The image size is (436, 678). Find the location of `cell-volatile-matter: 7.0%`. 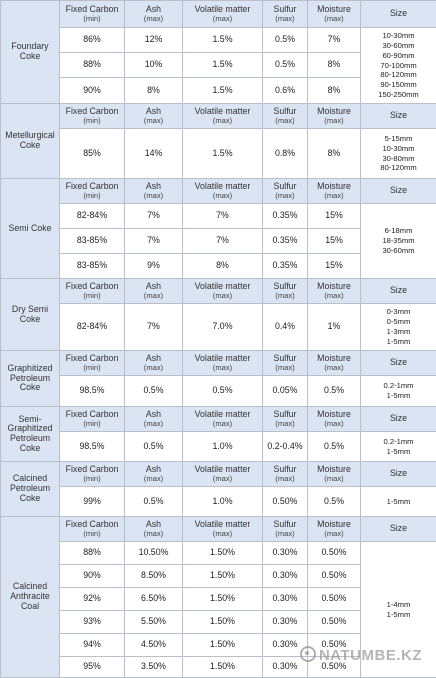

cell-volatile-matter: 7.0% is located at coordinates (223, 327).